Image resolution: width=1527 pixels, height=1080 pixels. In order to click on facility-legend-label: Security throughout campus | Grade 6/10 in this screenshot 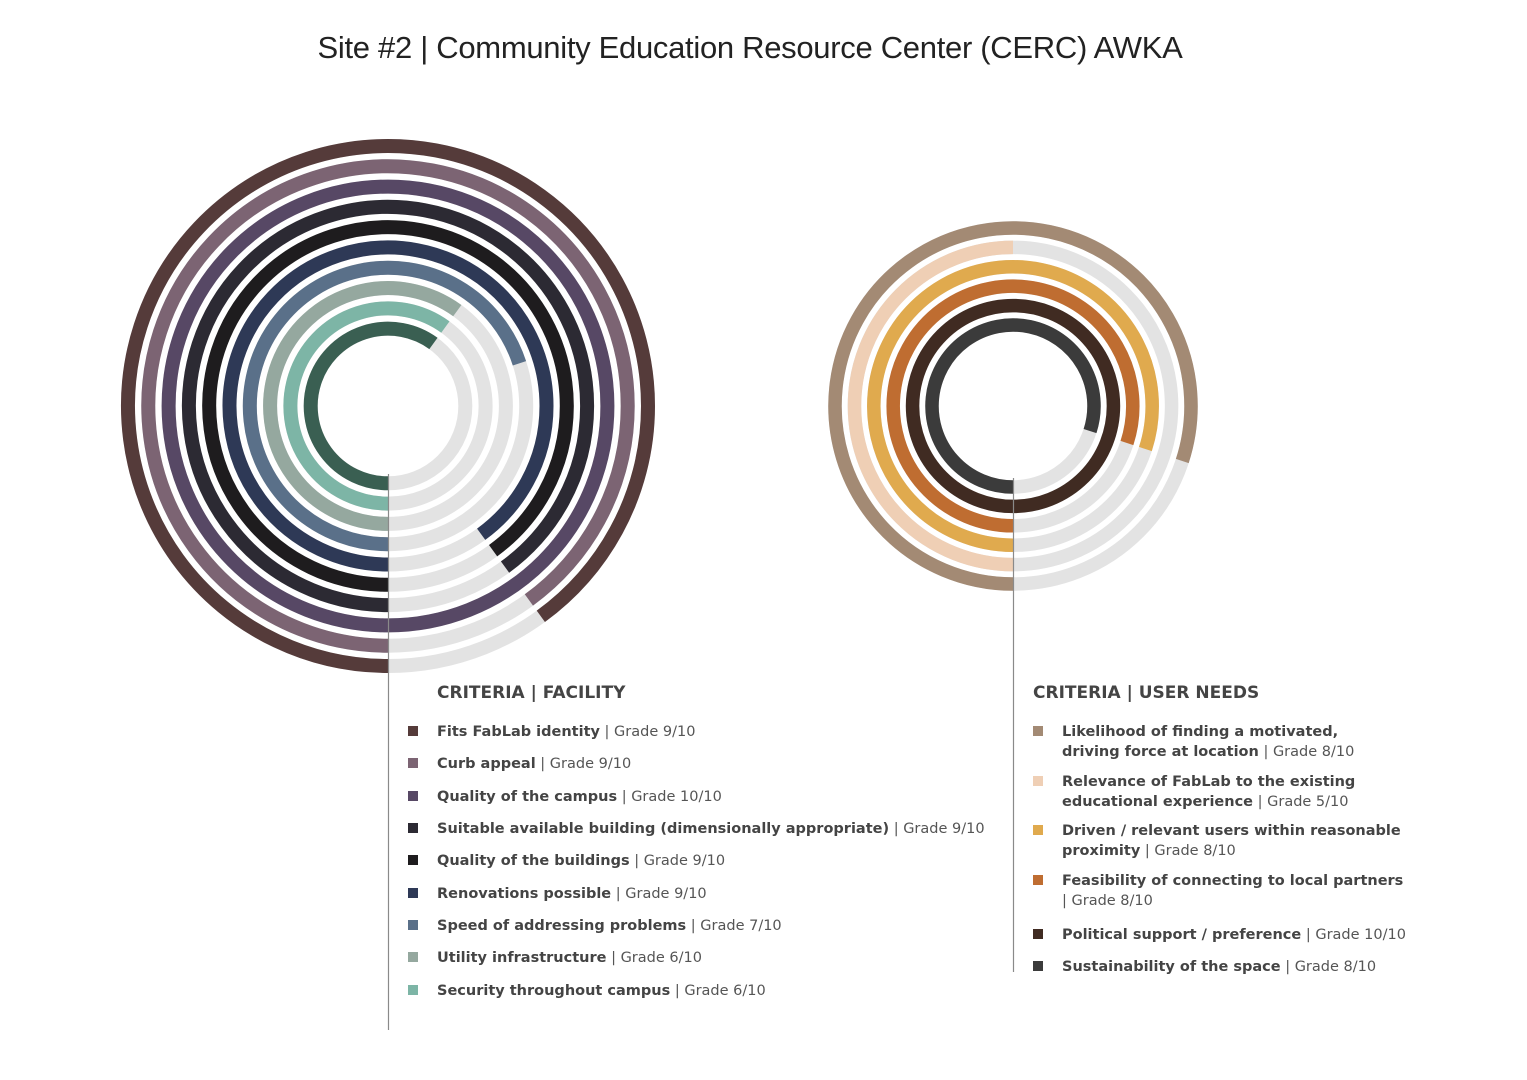, I will do `click(601, 991)`.